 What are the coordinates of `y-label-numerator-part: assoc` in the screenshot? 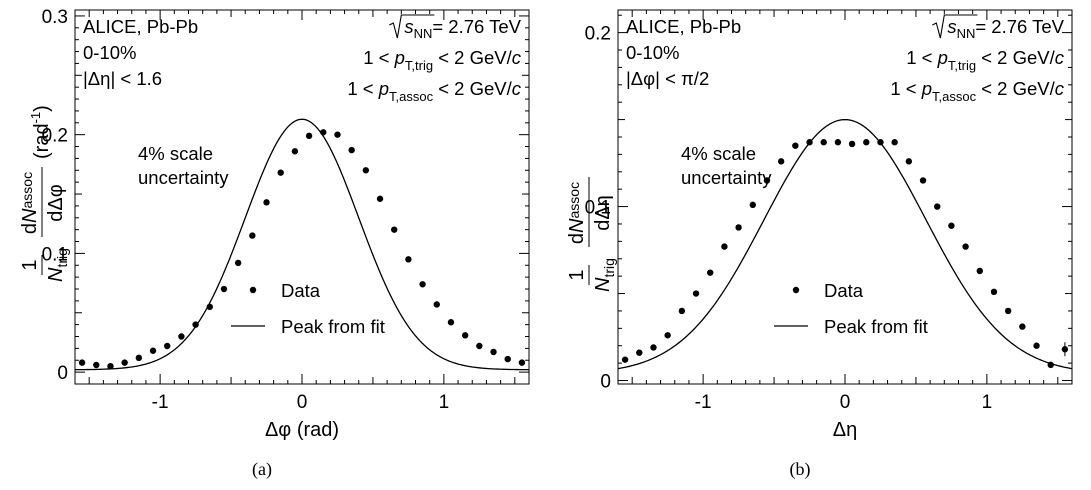 It's located at (27, 190).